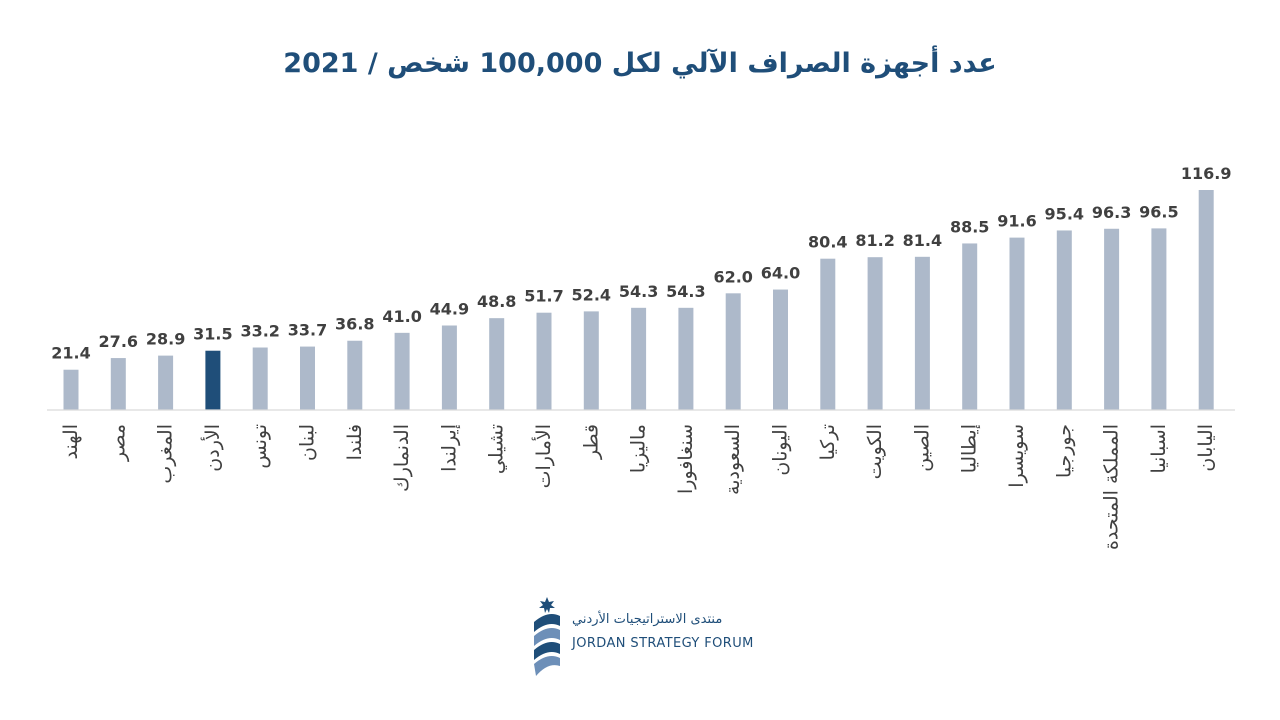 Image resolution: width=1280 pixels, height=720 pixels. What do you see at coordinates (496, 301) in the screenshot?
I see `value-label-9: 48.8` at bounding box center [496, 301].